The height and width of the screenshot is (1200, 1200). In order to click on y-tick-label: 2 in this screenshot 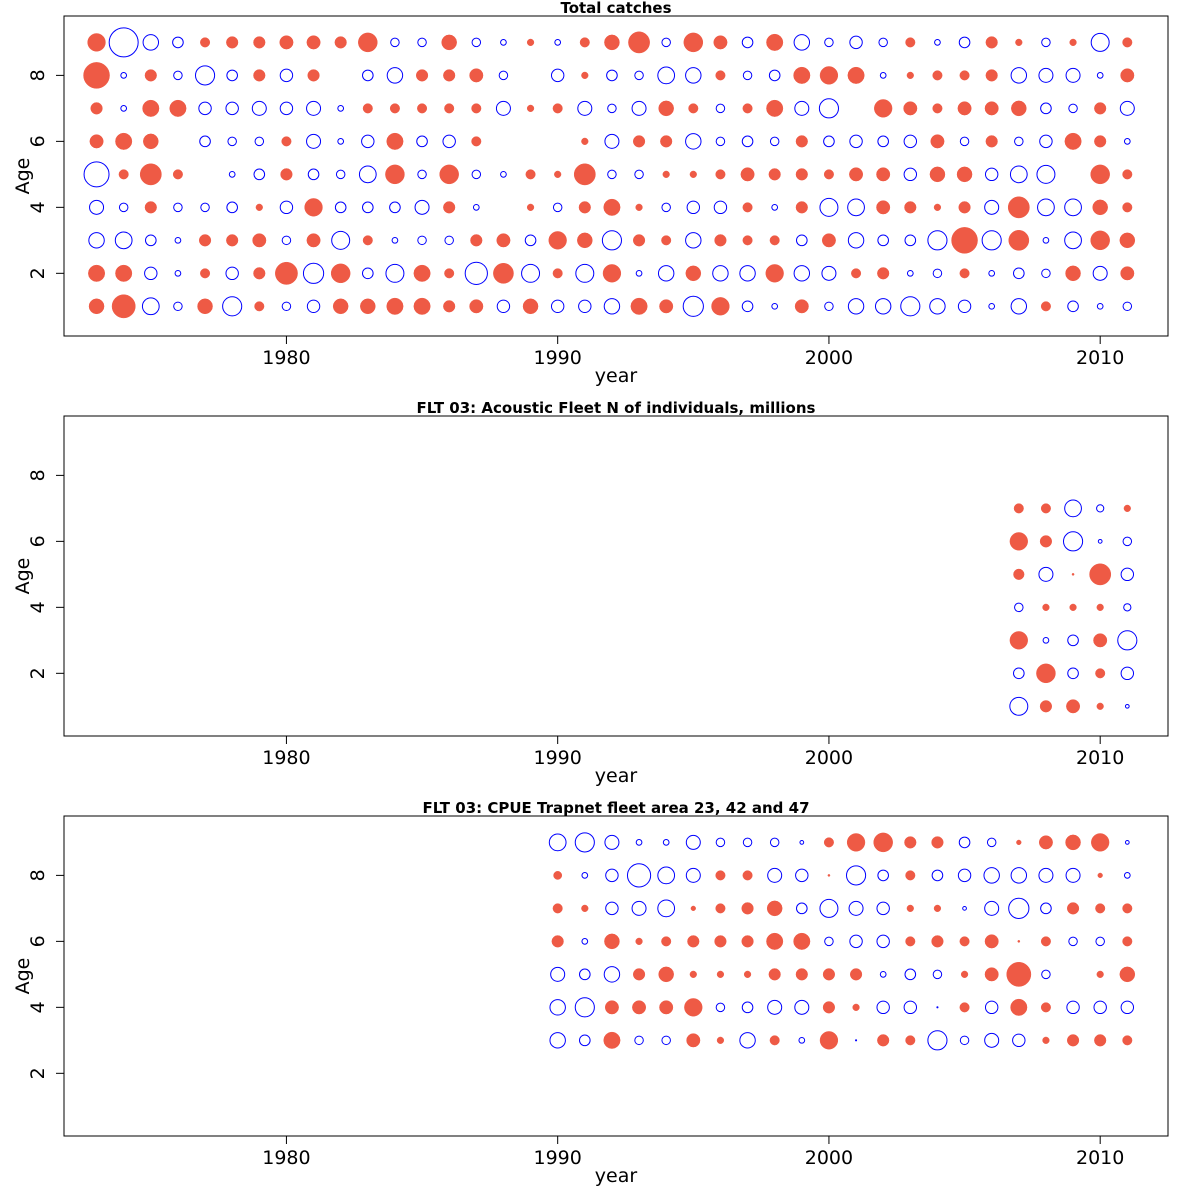, I will do `click(38, 673)`.